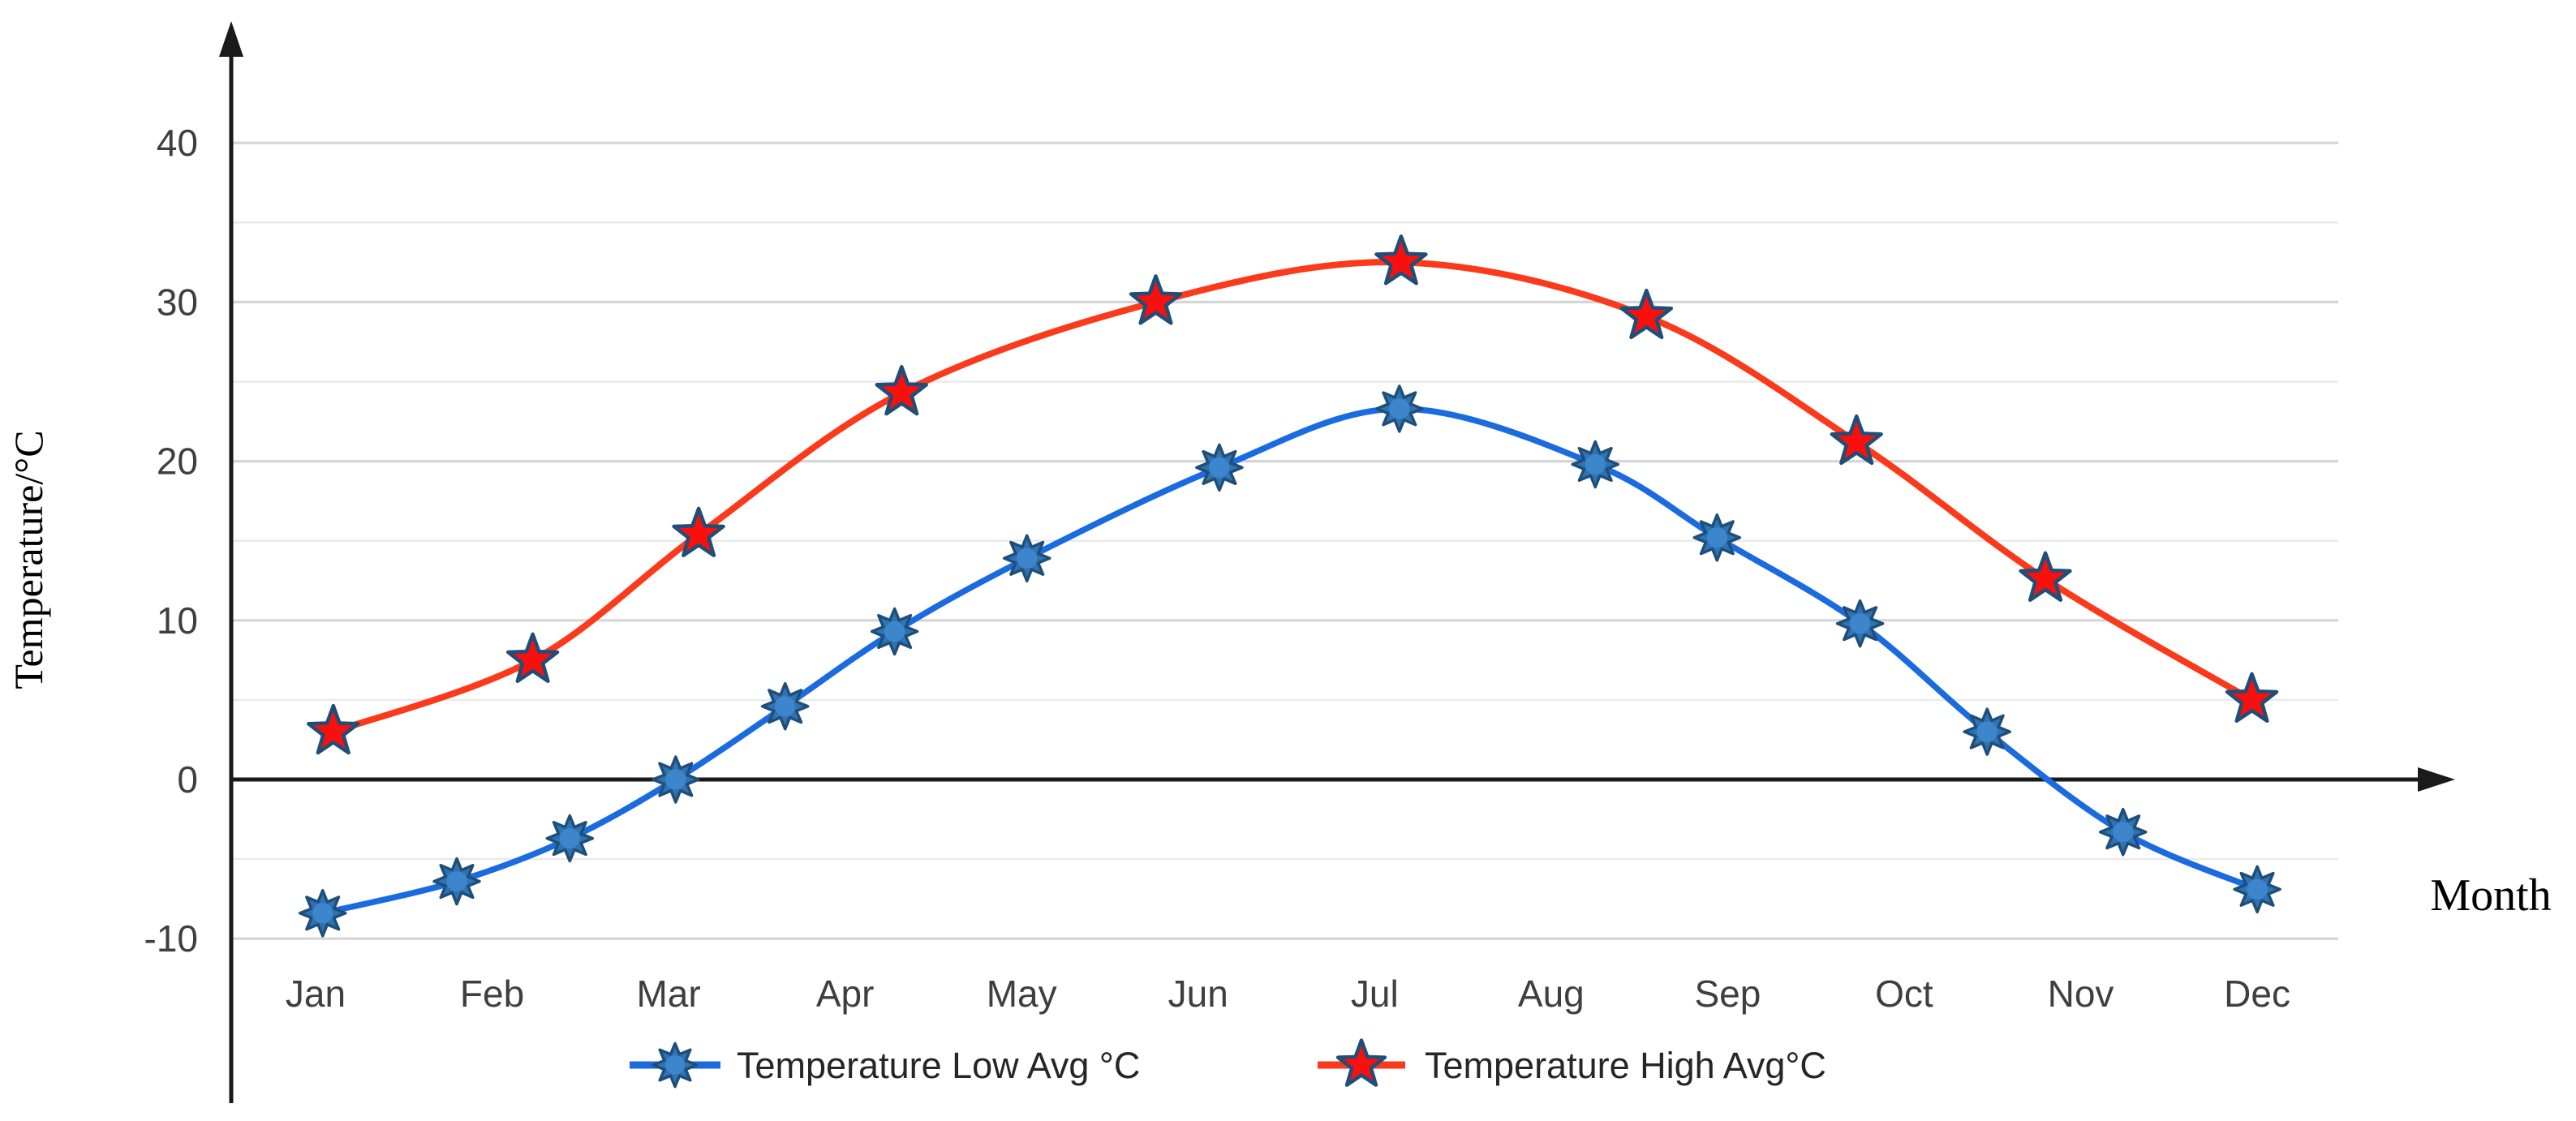 The width and height of the screenshot is (2576, 1121). I want to click on legend-item-high: Temperature High Avg°C, so click(1572, 1062).